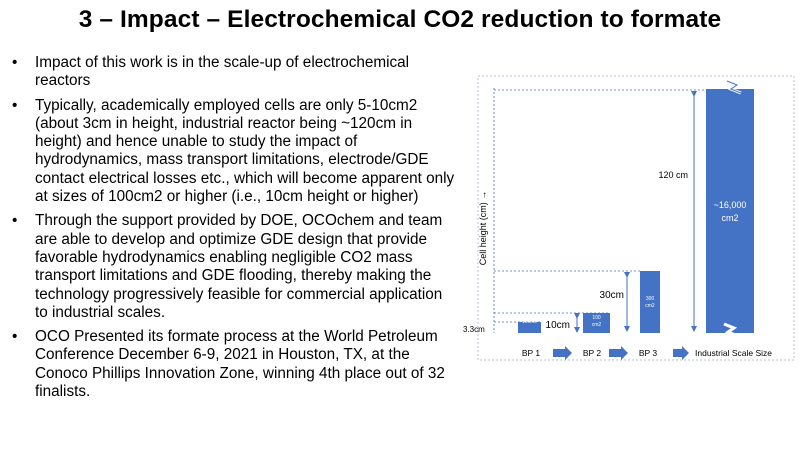 The width and height of the screenshot is (800, 450). What do you see at coordinates (673, 175) in the screenshot?
I see `height-label-120cm: 120 cm` at bounding box center [673, 175].